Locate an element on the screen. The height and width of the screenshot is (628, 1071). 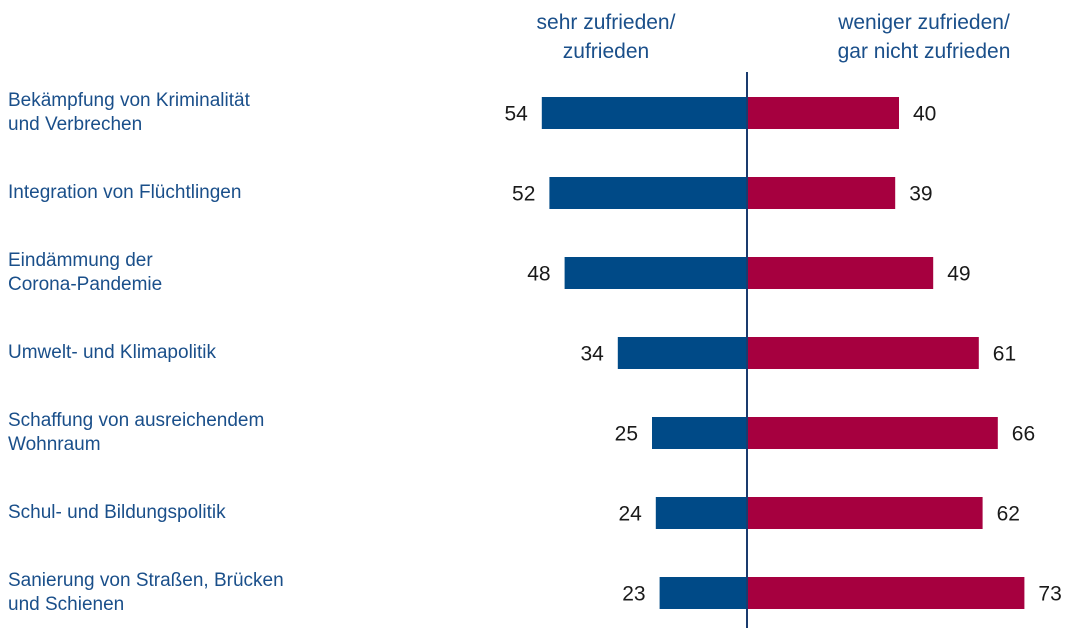
value-label: 48 is located at coordinates (538, 274).